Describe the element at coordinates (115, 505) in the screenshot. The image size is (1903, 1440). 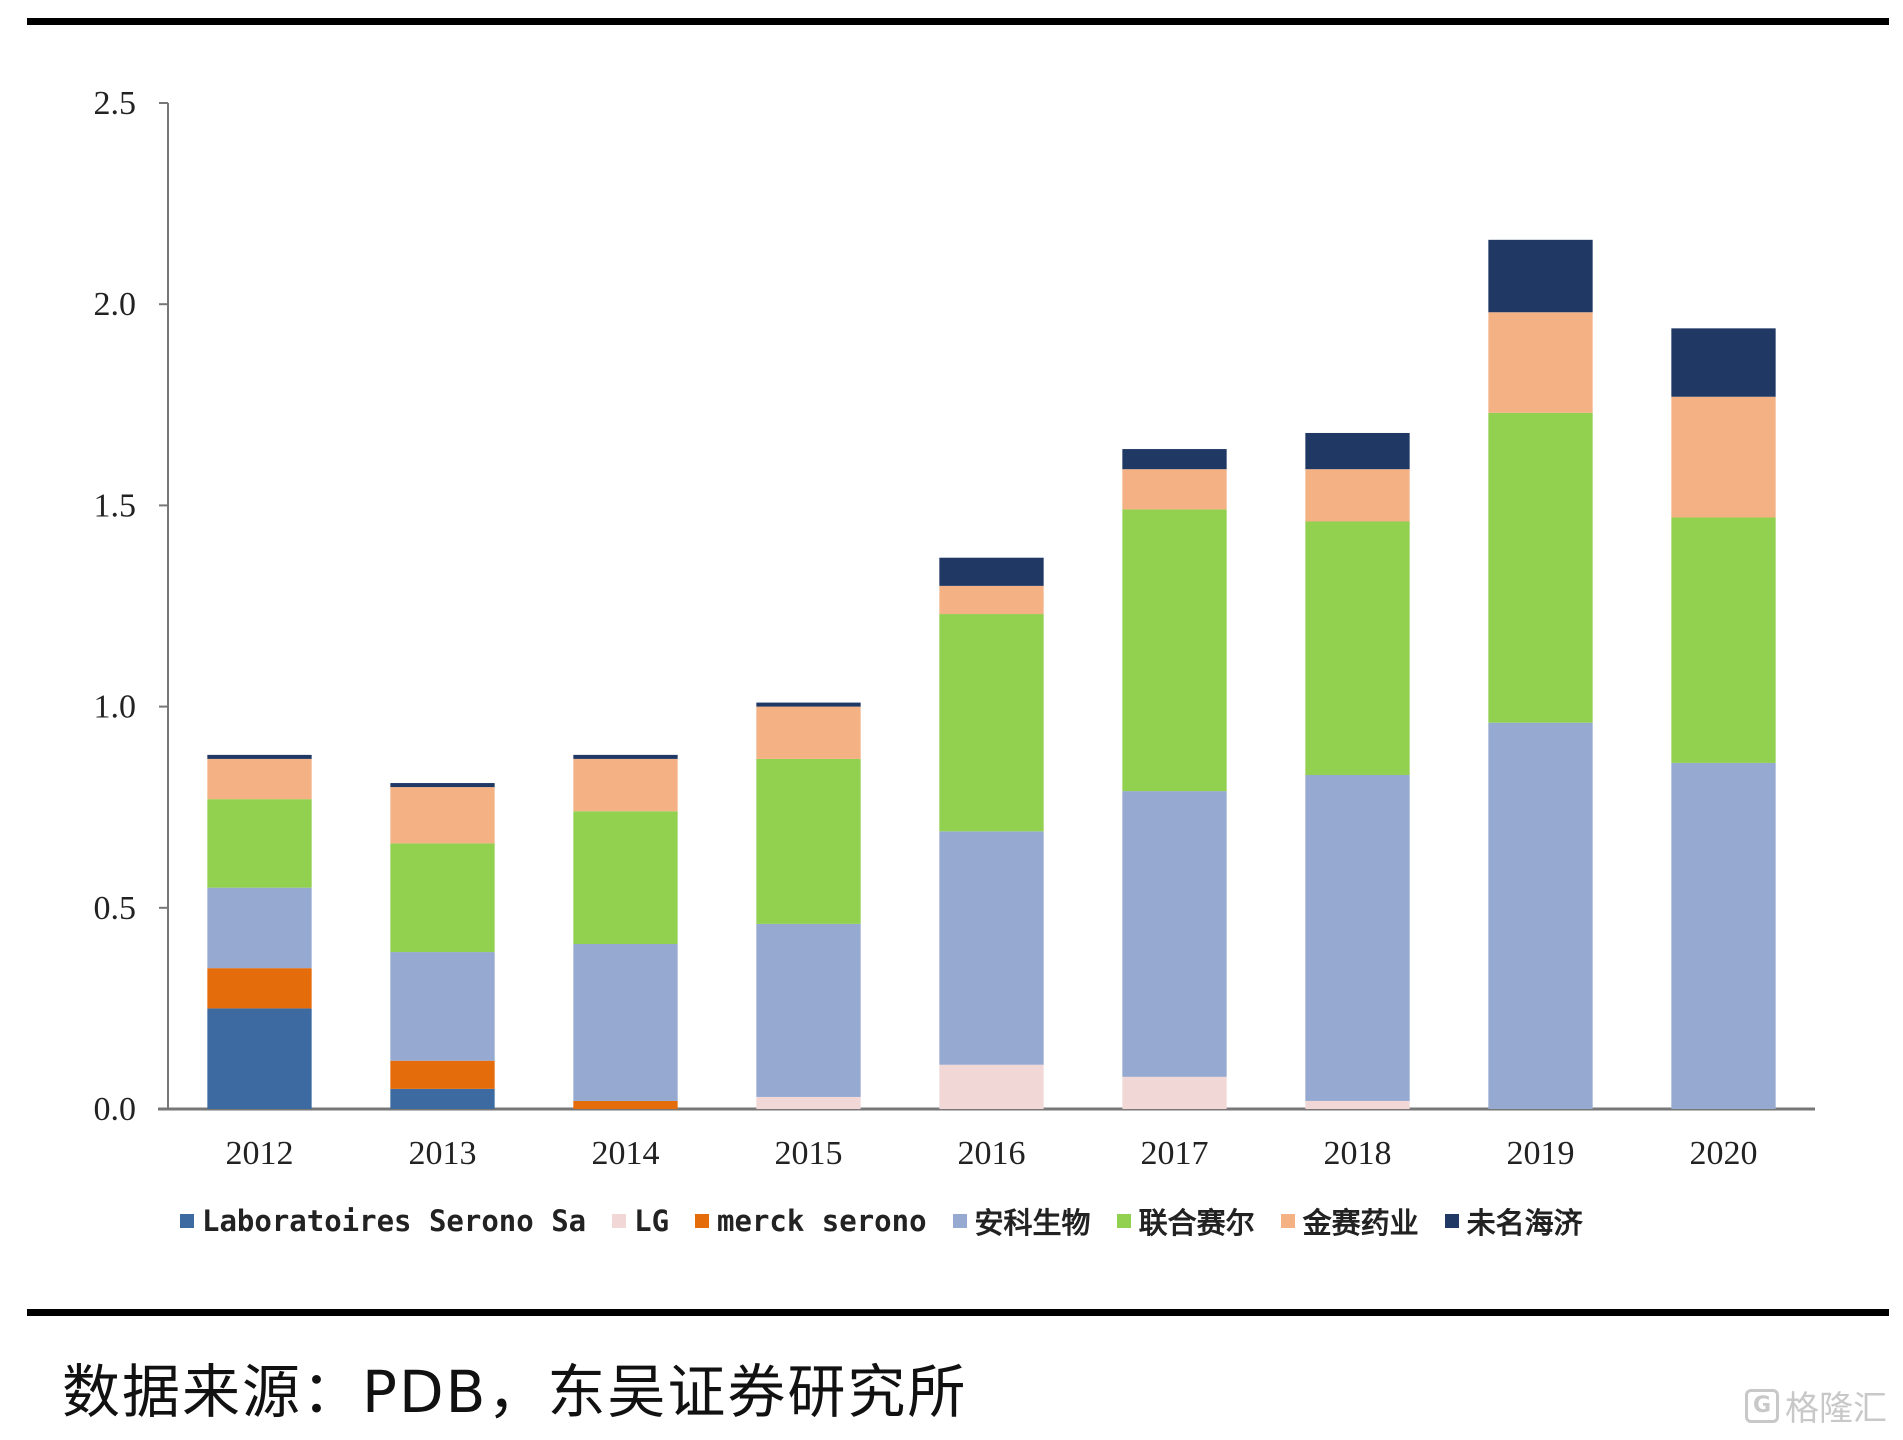
I see `y-tick-label: 1.5` at that location.